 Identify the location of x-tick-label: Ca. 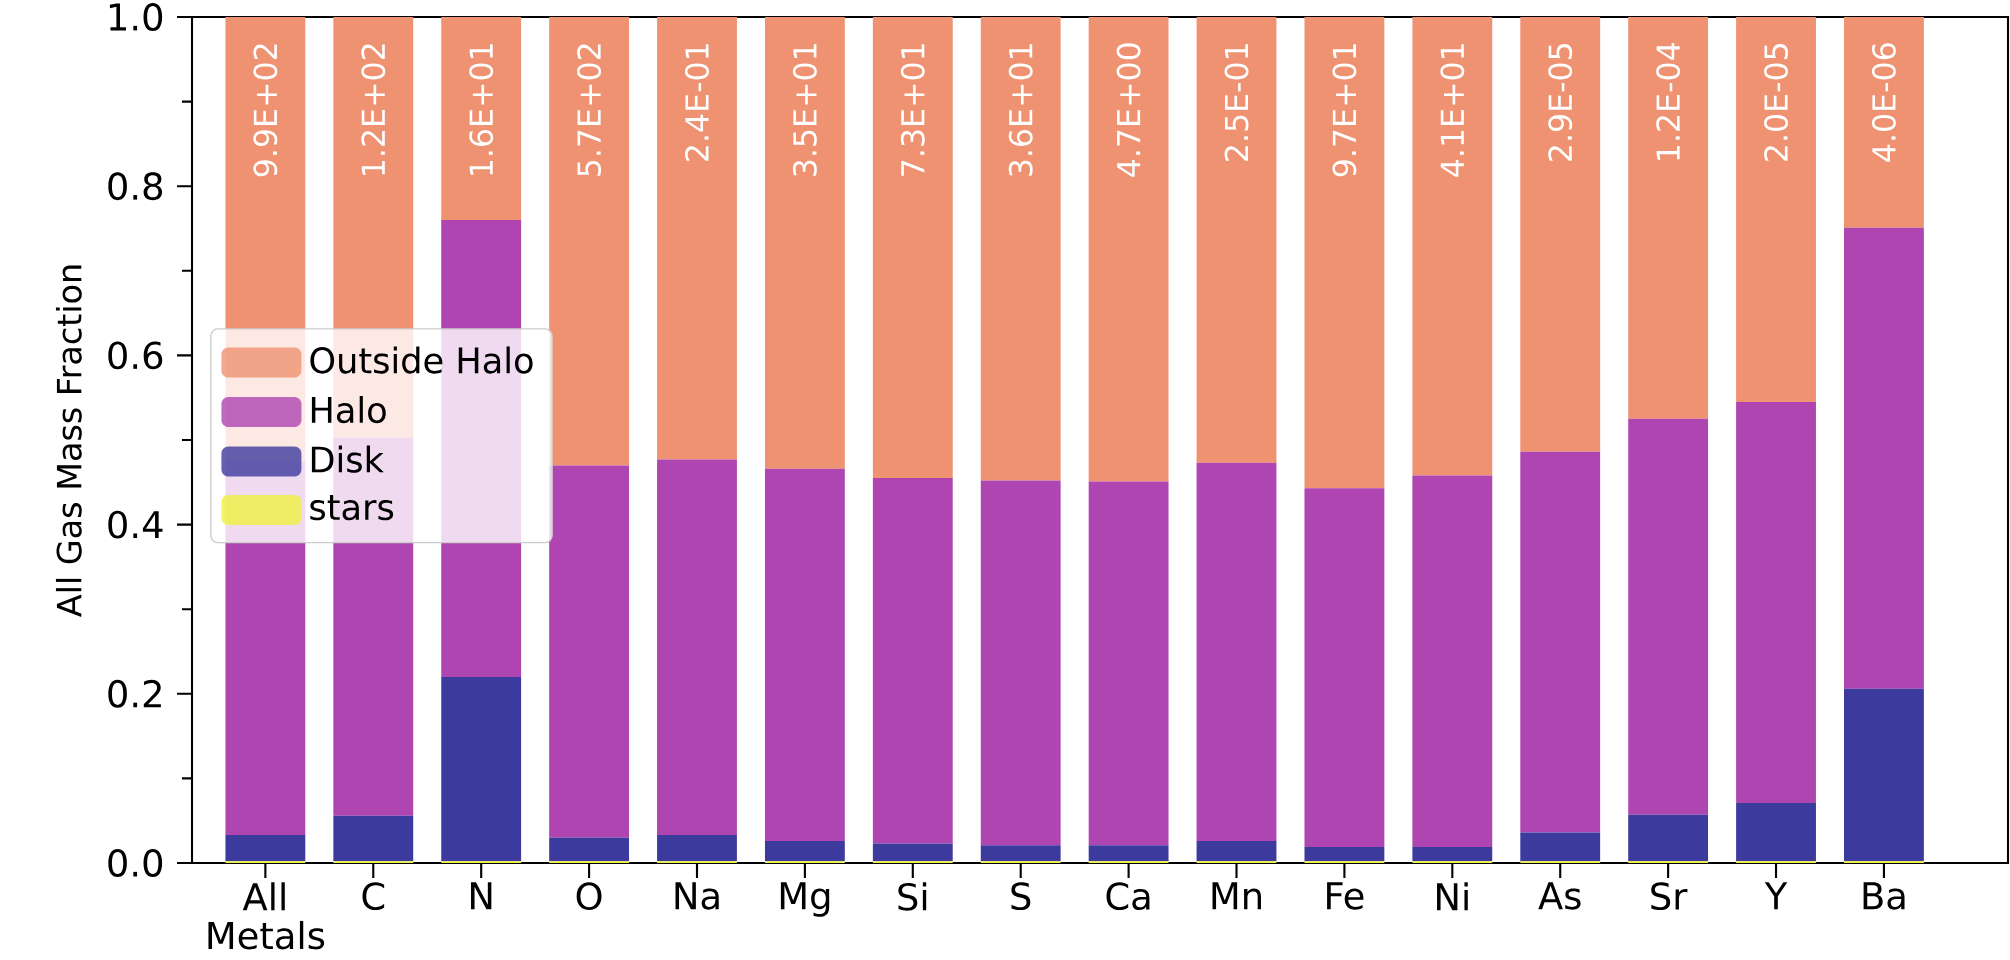
(1128, 896).